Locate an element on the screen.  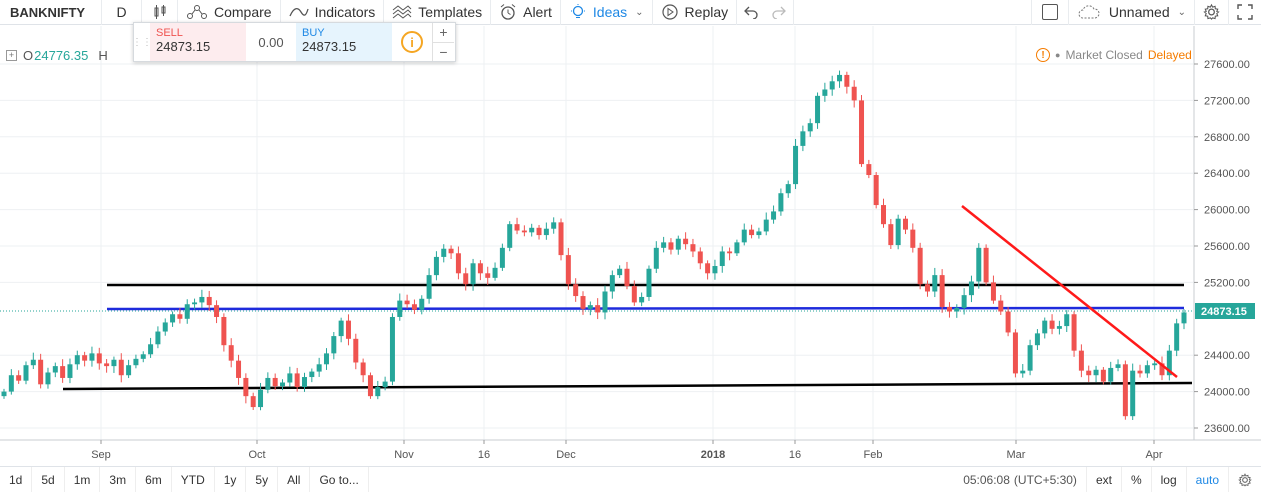
redo-button is located at coordinates (780, 12).